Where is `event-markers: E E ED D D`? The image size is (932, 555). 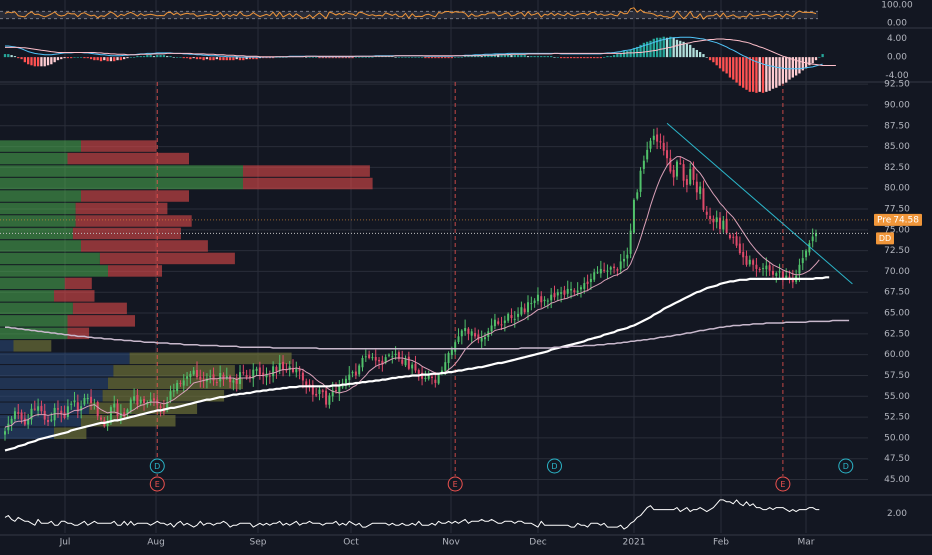 event-markers: E E ED D D is located at coordinates (501, 475).